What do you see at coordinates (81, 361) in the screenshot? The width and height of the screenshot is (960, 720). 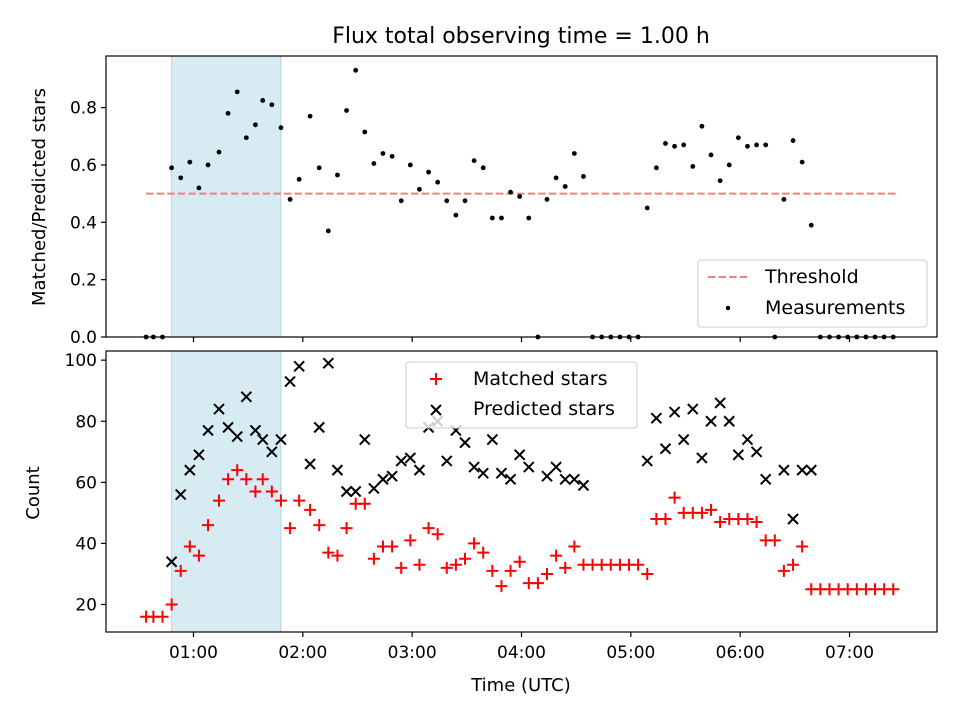 I see `bottom-y-tick-label: 100` at bounding box center [81, 361].